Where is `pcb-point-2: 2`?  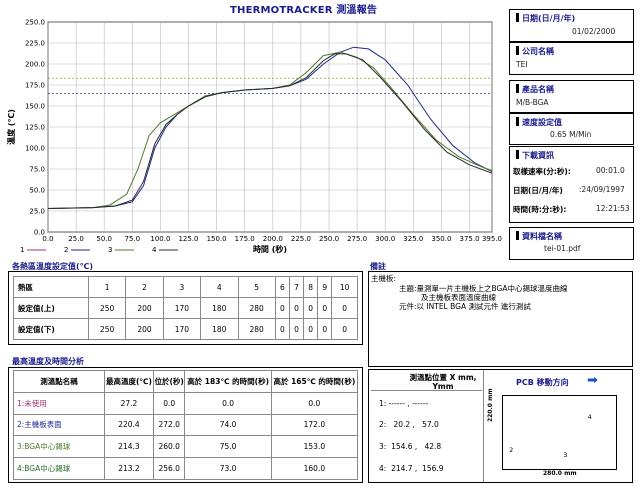
pcb-point-2: 2 is located at coordinates (511, 450).